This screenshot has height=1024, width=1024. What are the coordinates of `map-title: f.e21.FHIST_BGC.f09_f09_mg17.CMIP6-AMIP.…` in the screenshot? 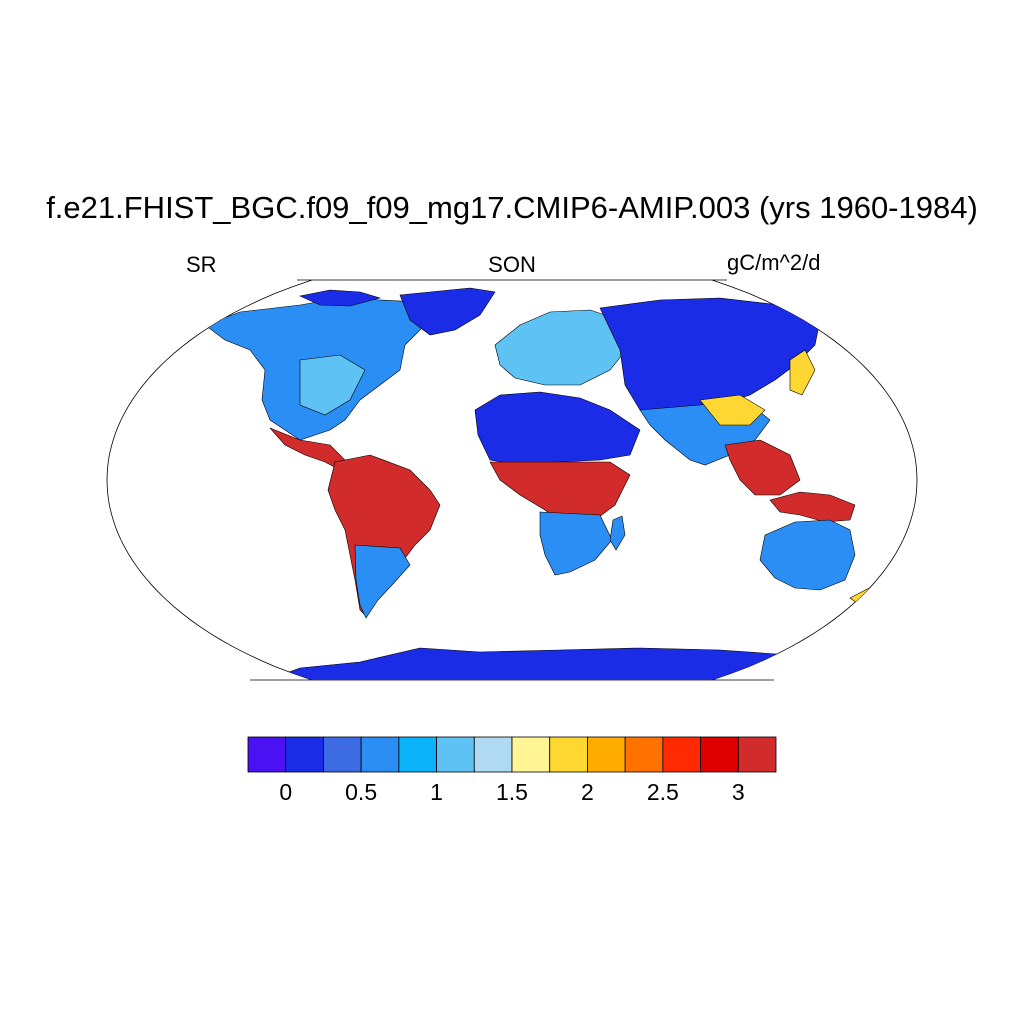 It's located at (512, 207).